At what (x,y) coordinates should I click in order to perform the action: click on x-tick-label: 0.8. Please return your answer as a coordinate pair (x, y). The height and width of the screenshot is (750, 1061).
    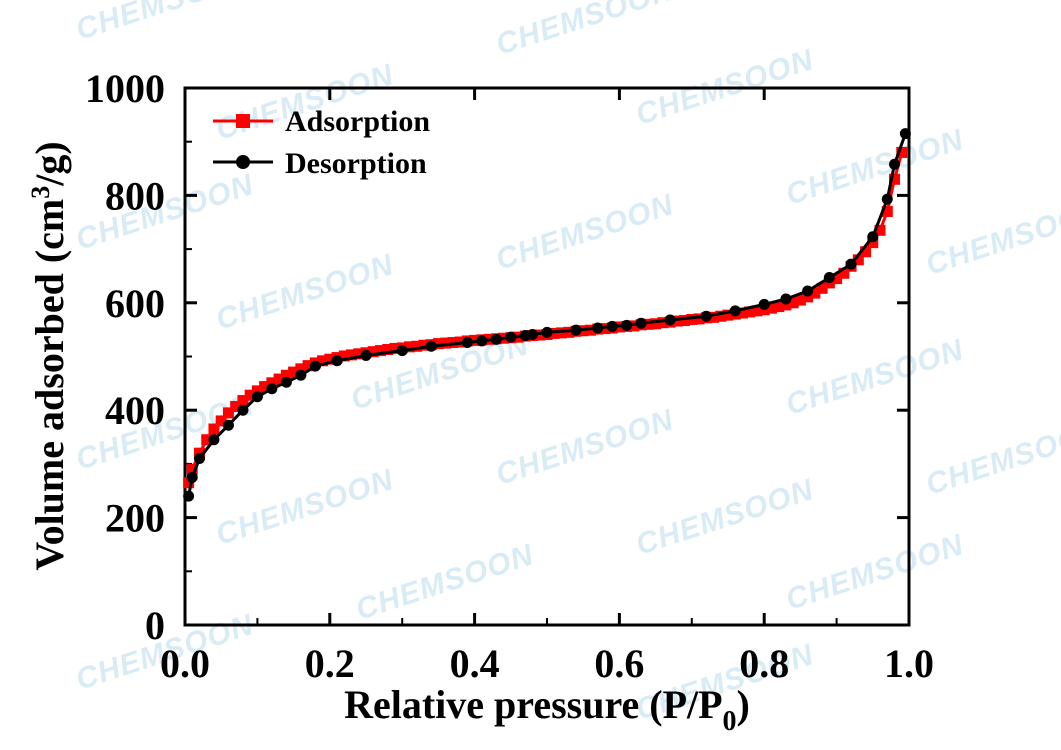
    Looking at the image, I should click on (764, 663).